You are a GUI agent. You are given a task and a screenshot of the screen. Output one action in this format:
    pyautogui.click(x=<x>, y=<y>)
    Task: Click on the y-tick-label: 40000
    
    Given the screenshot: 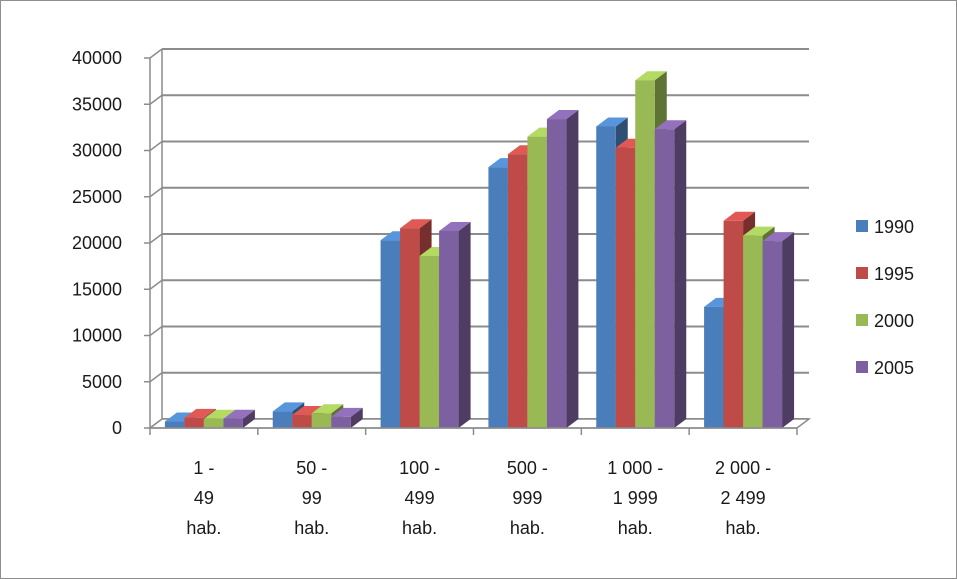 What is the action you would take?
    pyautogui.click(x=97, y=58)
    